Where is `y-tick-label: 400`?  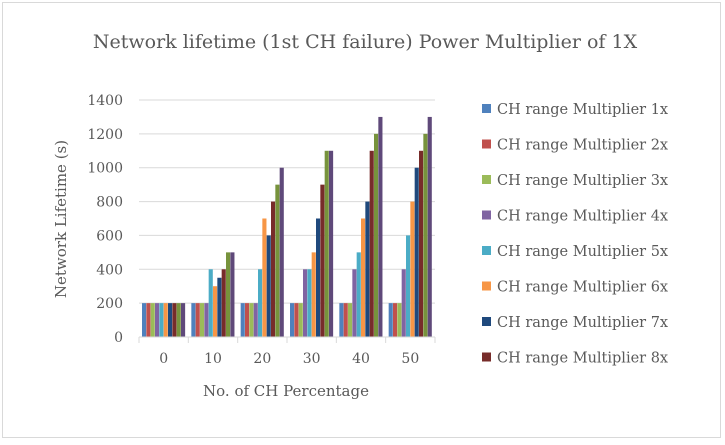 y-tick-label: 400 is located at coordinates (109, 270).